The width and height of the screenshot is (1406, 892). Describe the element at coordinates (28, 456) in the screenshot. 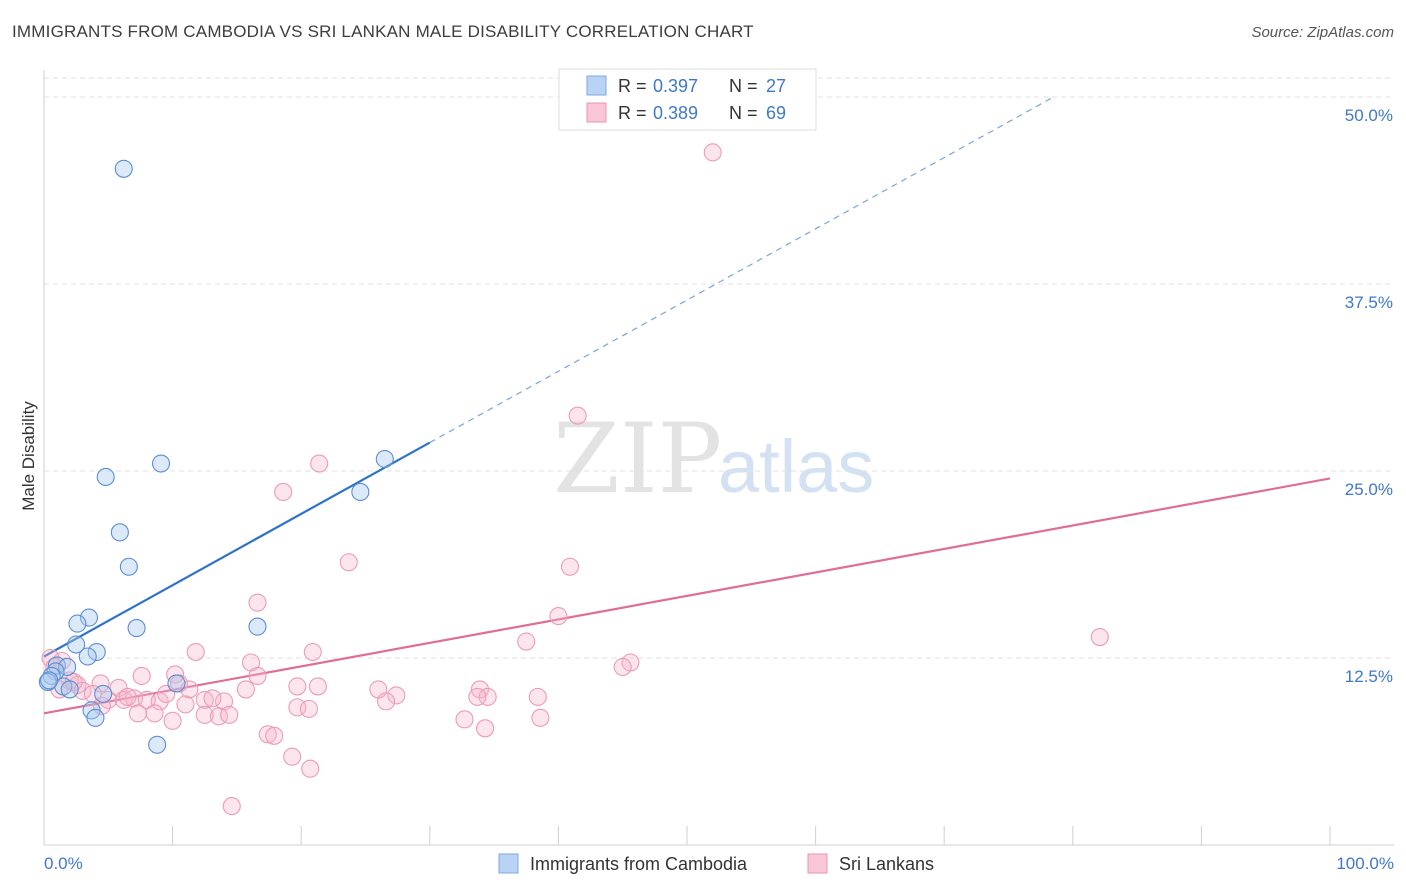

I see `y-axis-title: Male Disability` at that location.